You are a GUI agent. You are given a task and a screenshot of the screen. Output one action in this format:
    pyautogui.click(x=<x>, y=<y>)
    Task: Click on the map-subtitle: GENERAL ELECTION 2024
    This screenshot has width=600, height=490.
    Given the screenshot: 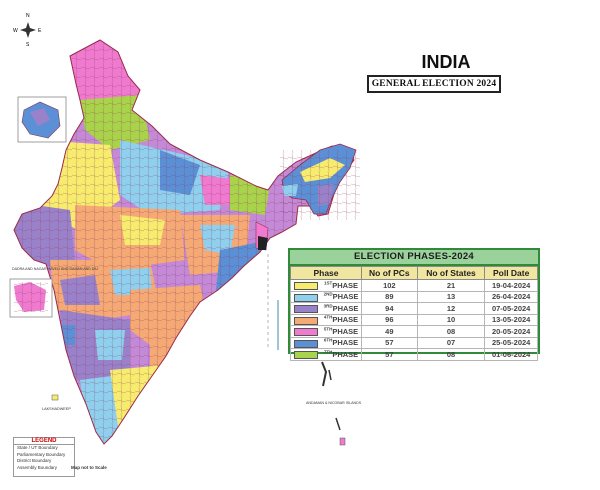 What is the action you would take?
    pyautogui.click(x=434, y=84)
    